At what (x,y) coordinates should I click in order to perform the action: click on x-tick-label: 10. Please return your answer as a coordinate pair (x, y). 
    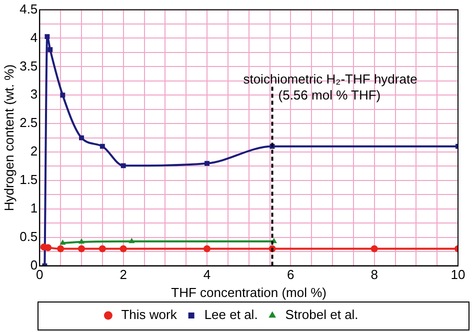
    Looking at the image, I should click on (458, 274).